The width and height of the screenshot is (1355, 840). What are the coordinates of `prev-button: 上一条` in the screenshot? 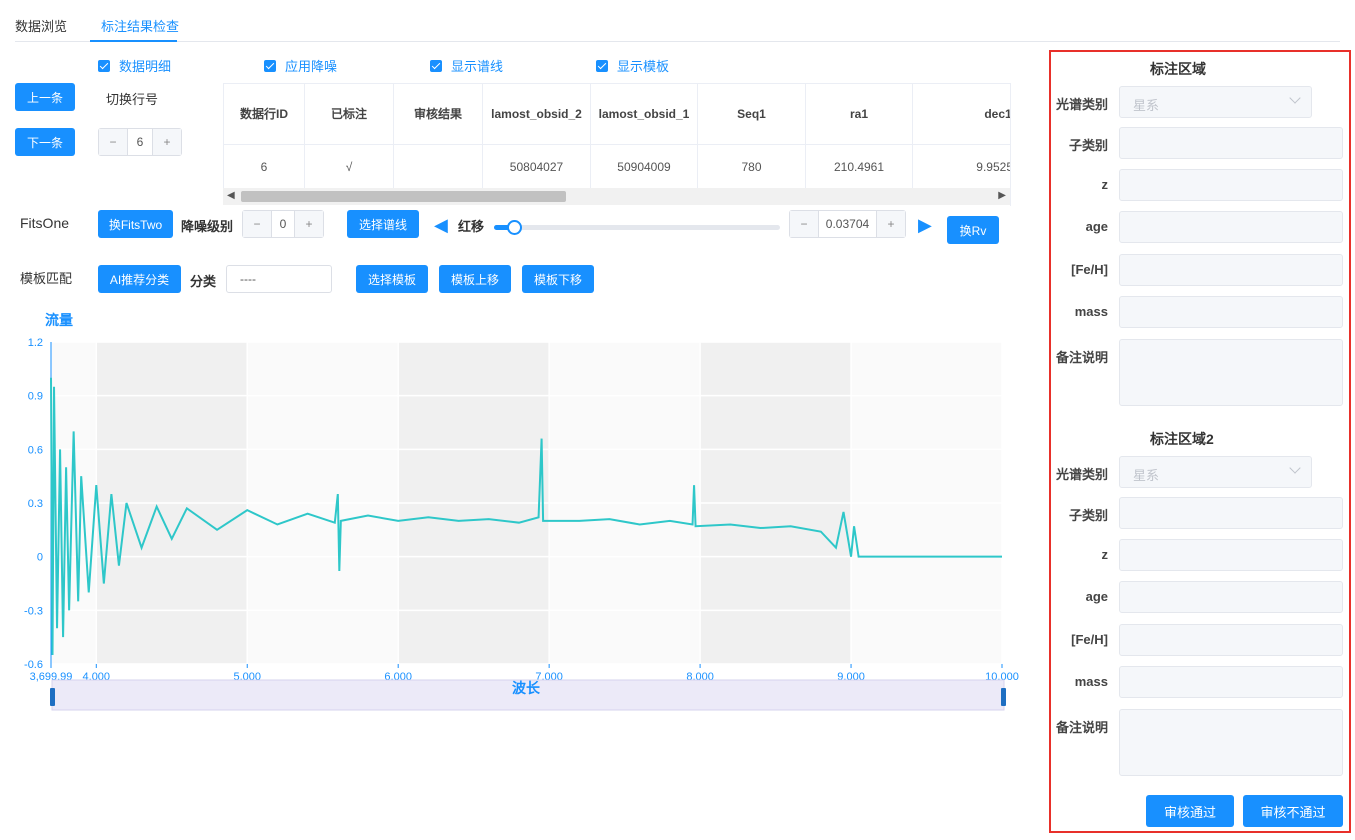 It's located at (45, 97).